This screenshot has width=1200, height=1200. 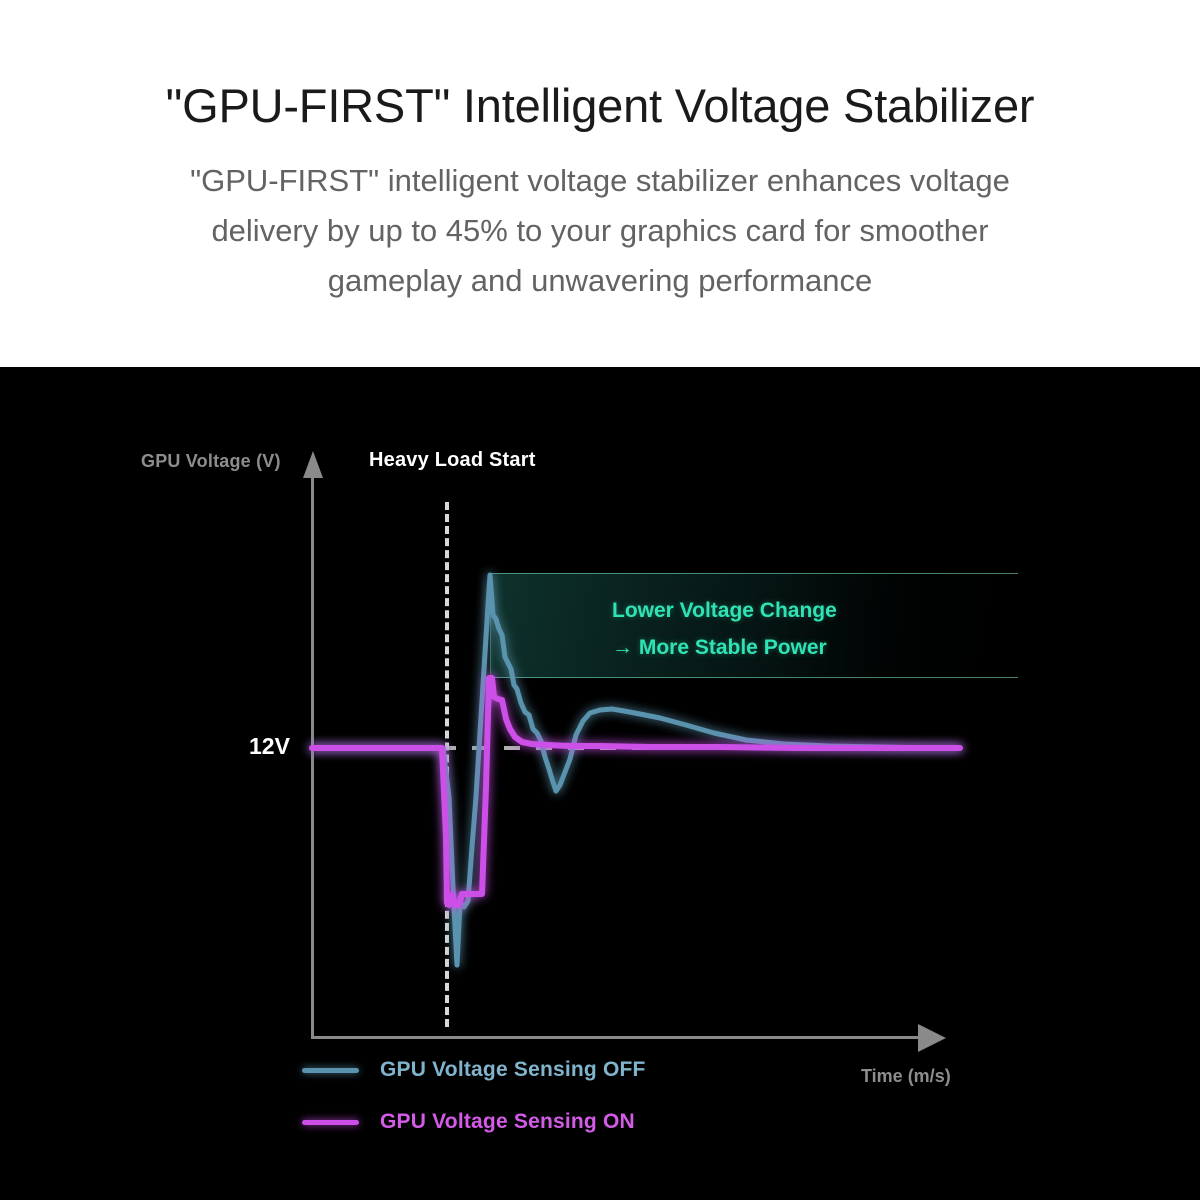 What do you see at coordinates (211, 461) in the screenshot?
I see `y-axis-label: GPU Voltage (V)` at bounding box center [211, 461].